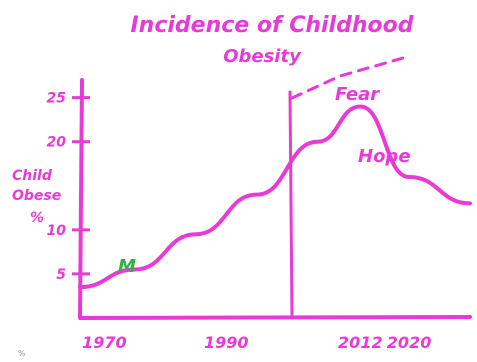 This screenshot has width=477, height=362. Describe the element at coordinates (226, 342) in the screenshot. I see `x-tick-label: 1990` at that location.